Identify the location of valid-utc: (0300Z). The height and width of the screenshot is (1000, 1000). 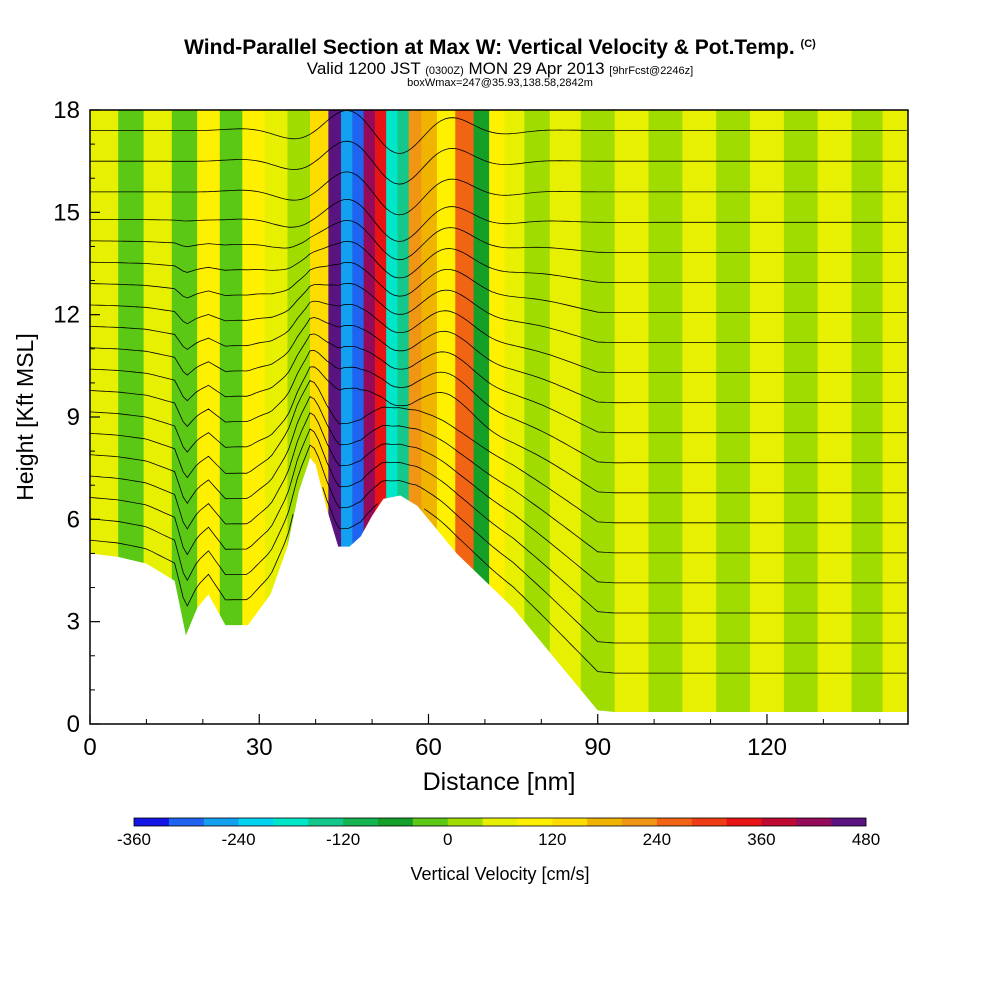
(444, 71).